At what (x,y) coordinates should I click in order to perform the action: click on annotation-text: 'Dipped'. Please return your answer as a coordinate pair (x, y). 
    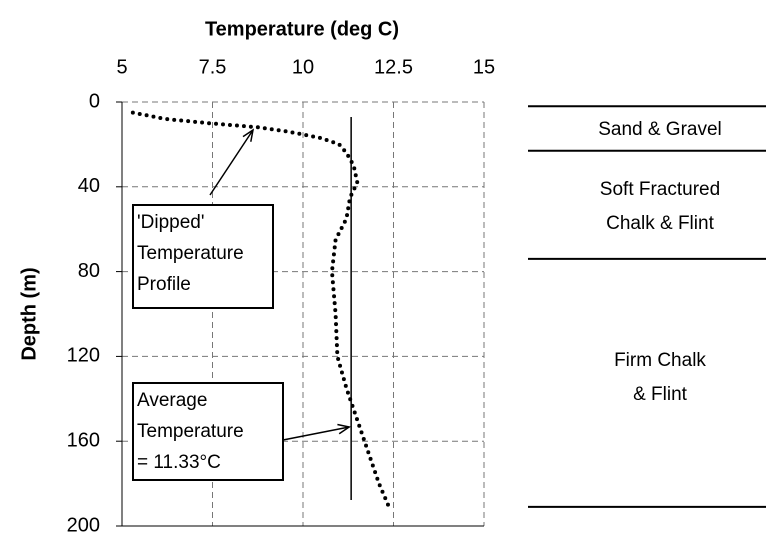
    Looking at the image, I should click on (170, 222).